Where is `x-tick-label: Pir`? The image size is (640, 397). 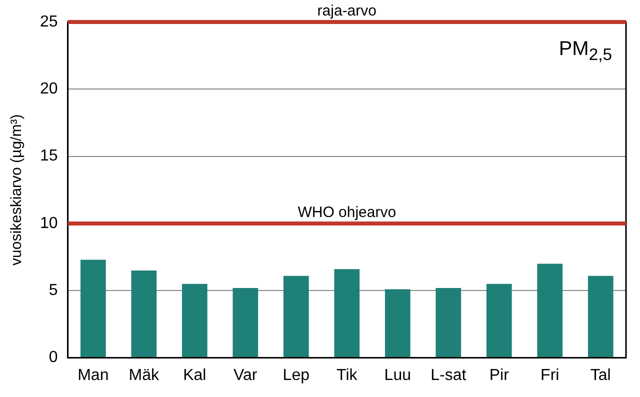 x-tick-label: Pir is located at coordinates (499, 375).